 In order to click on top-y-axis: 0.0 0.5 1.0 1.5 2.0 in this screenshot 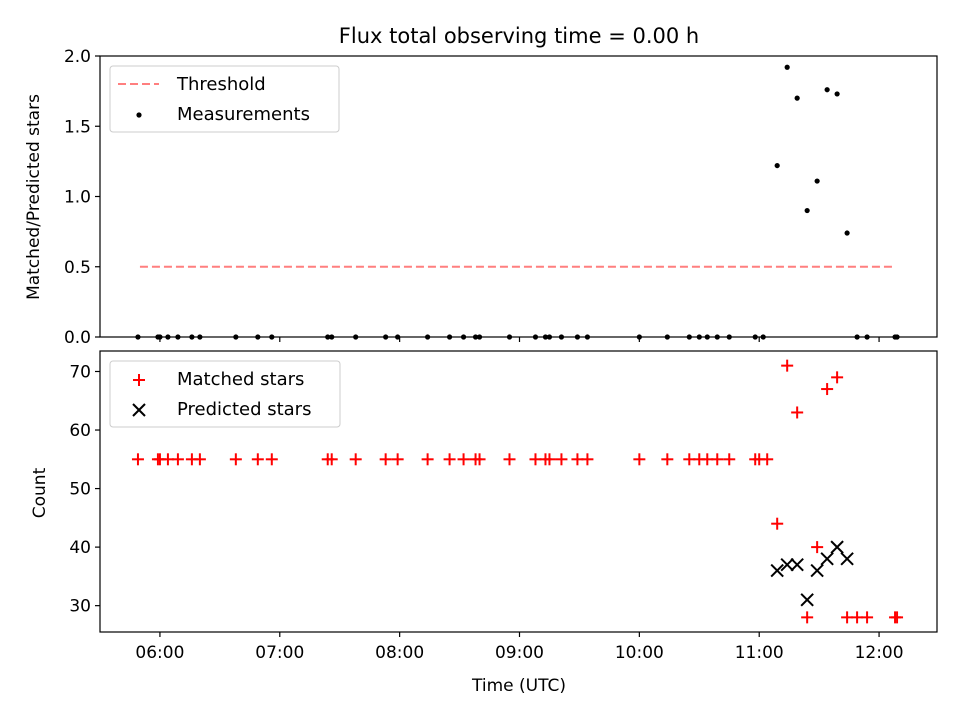, I will do `click(82, 197)`.